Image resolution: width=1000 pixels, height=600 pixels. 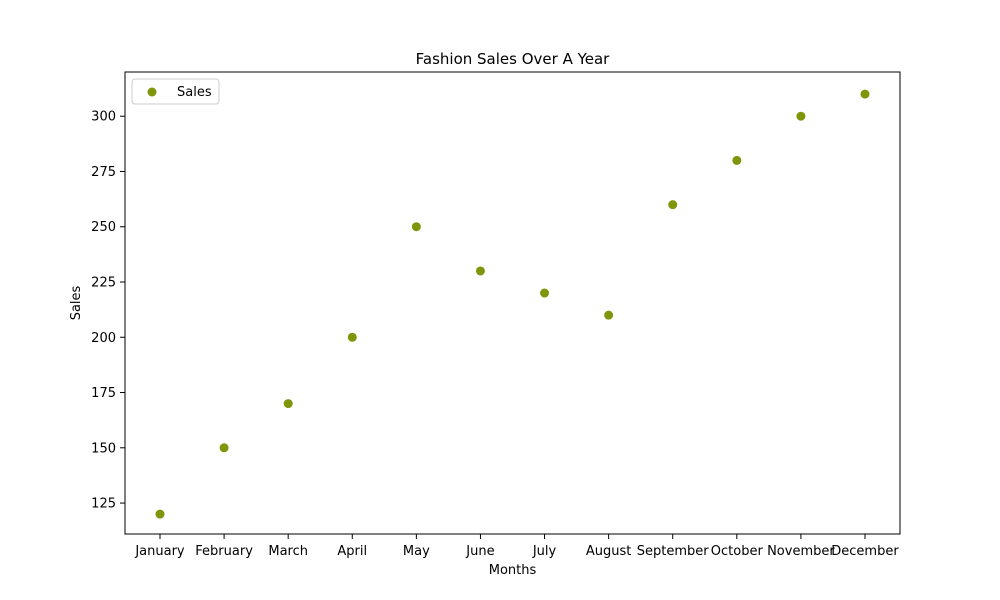 What do you see at coordinates (103, 283) in the screenshot?
I see `y-tick-label: 225` at bounding box center [103, 283].